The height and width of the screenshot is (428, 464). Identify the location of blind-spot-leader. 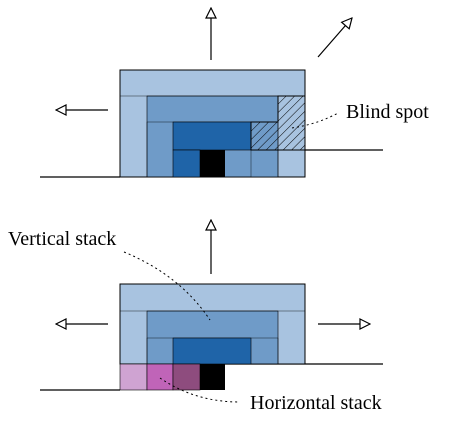
(315, 120).